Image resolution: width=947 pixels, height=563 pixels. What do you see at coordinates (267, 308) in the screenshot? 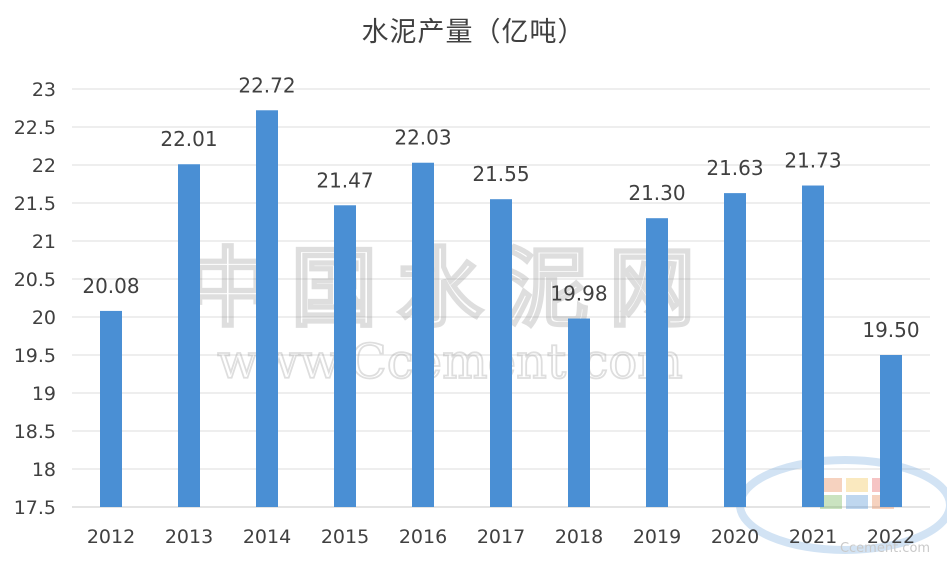
I see `bar-2014` at bounding box center [267, 308].